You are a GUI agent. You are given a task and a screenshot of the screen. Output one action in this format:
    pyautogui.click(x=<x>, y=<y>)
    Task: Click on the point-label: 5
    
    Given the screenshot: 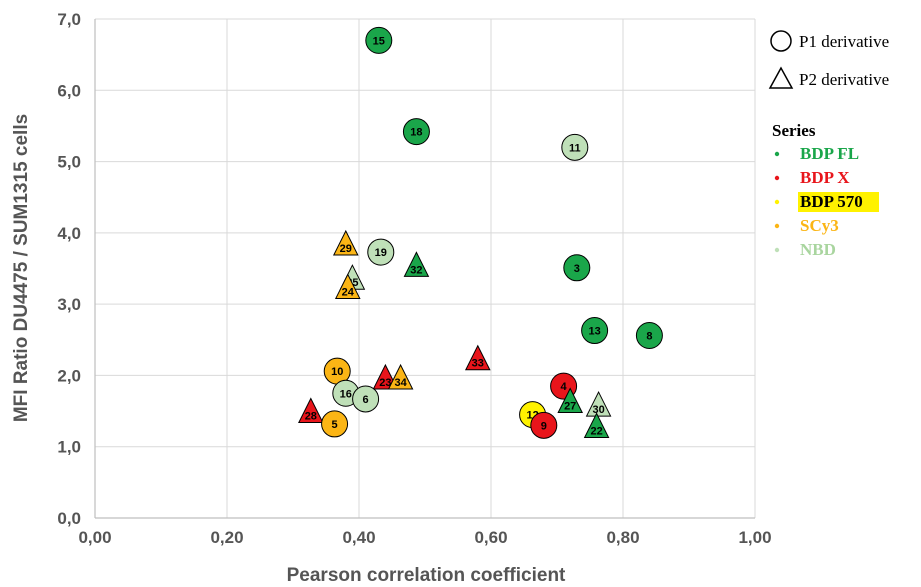 What is the action you would take?
    pyautogui.click(x=335, y=425)
    